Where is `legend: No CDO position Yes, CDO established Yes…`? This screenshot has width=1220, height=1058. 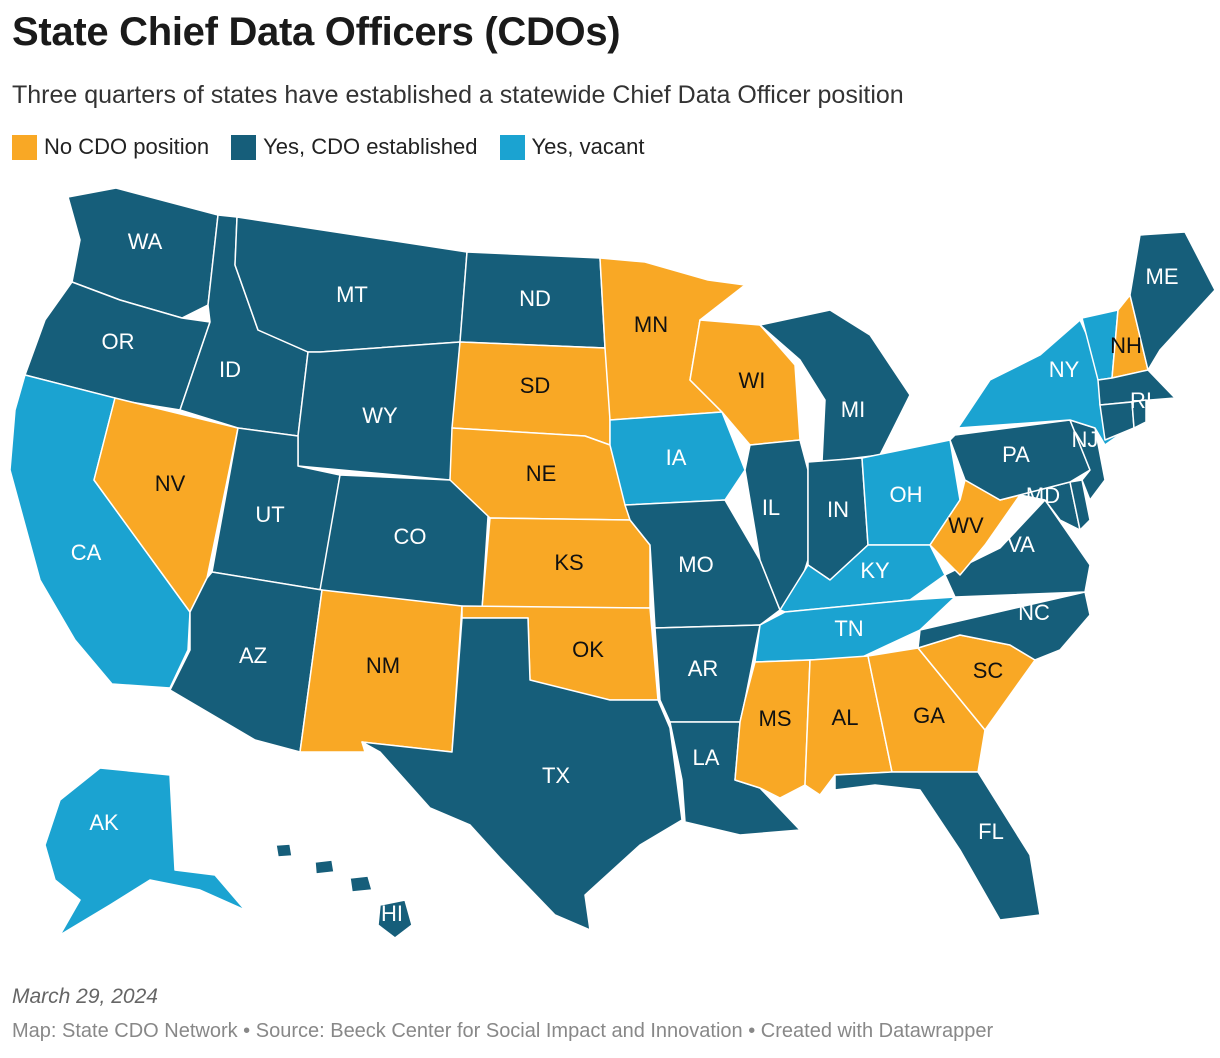
legend: No CDO position Yes, CDO established Yes… is located at coordinates (339, 147).